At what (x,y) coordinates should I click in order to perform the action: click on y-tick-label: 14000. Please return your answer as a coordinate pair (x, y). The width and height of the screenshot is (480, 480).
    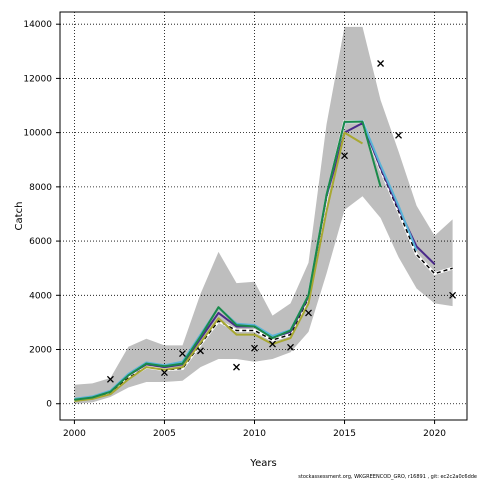
    Looking at the image, I should click on (37, 25).